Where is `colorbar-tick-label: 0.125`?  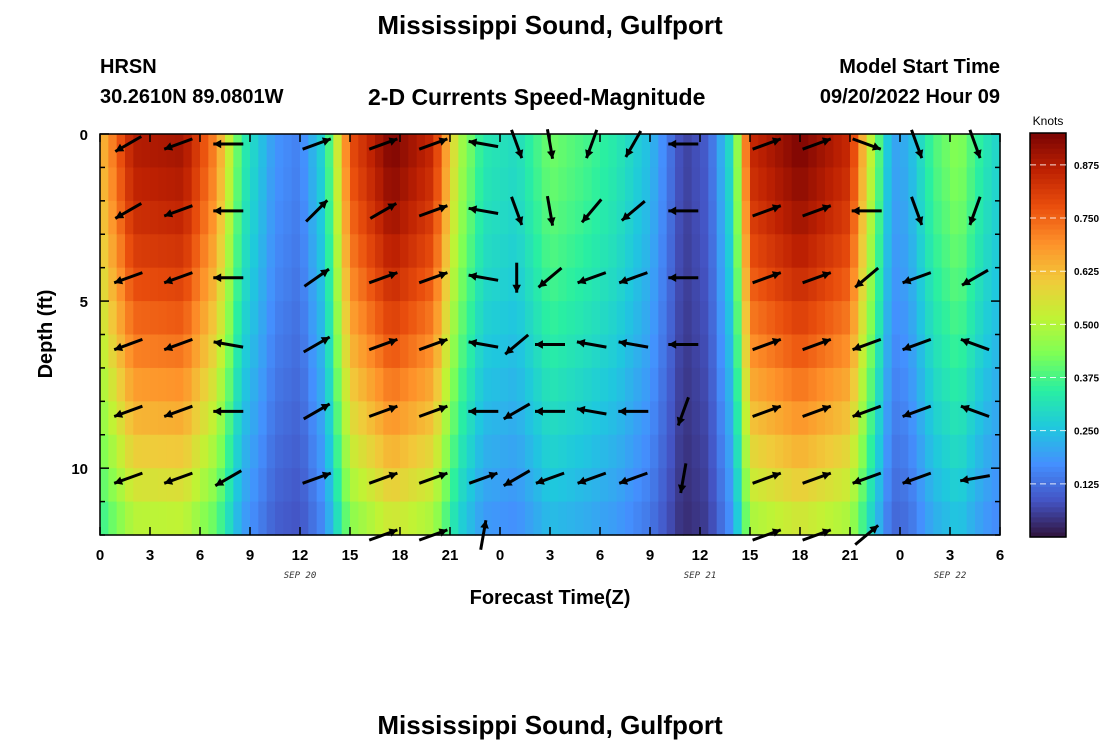
colorbar-tick-label: 0.125 is located at coordinates (1086, 485).